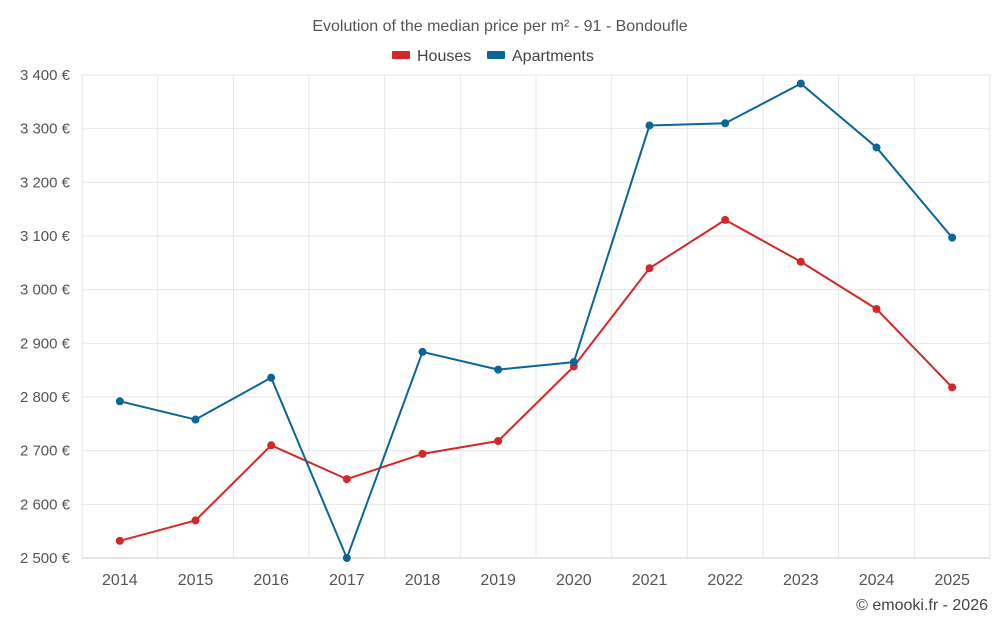 The image size is (1000, 625). I want to click on x-tick-label: 2016, so click(271, 580).